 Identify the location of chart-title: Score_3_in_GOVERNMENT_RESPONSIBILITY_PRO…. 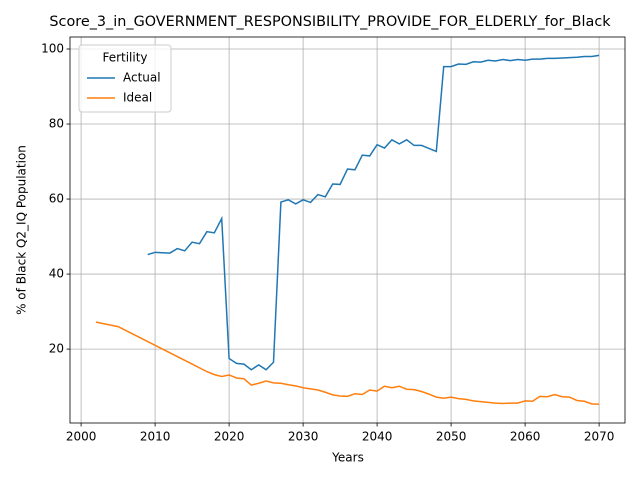
(330, 22).